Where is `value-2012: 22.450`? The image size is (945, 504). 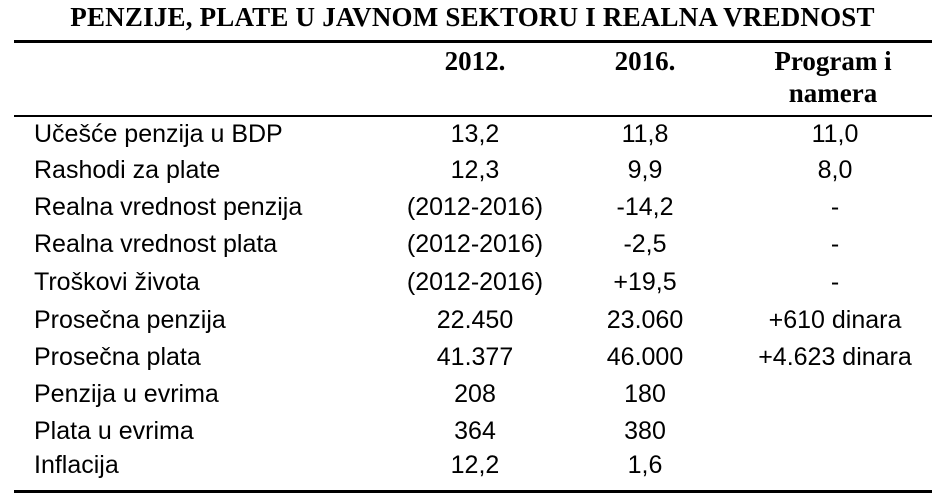
value-2012: 22.450 is located at coordinates (475, 320).